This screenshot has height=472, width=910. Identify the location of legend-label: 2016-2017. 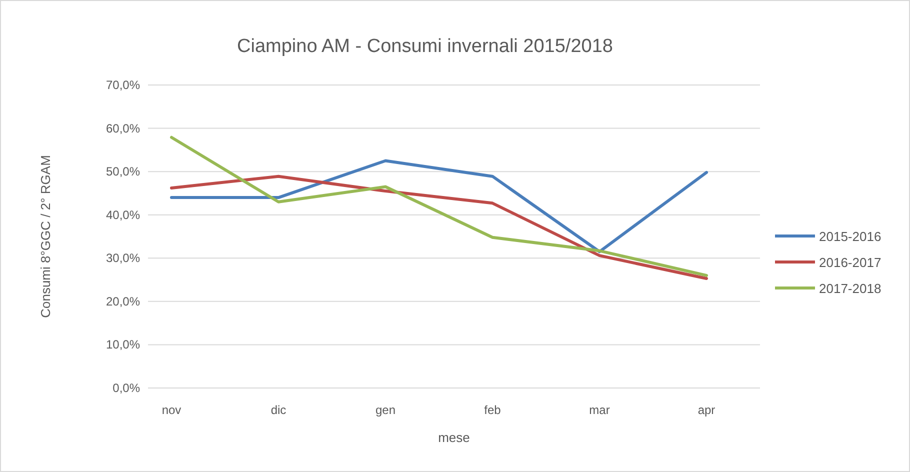
(850, 262).